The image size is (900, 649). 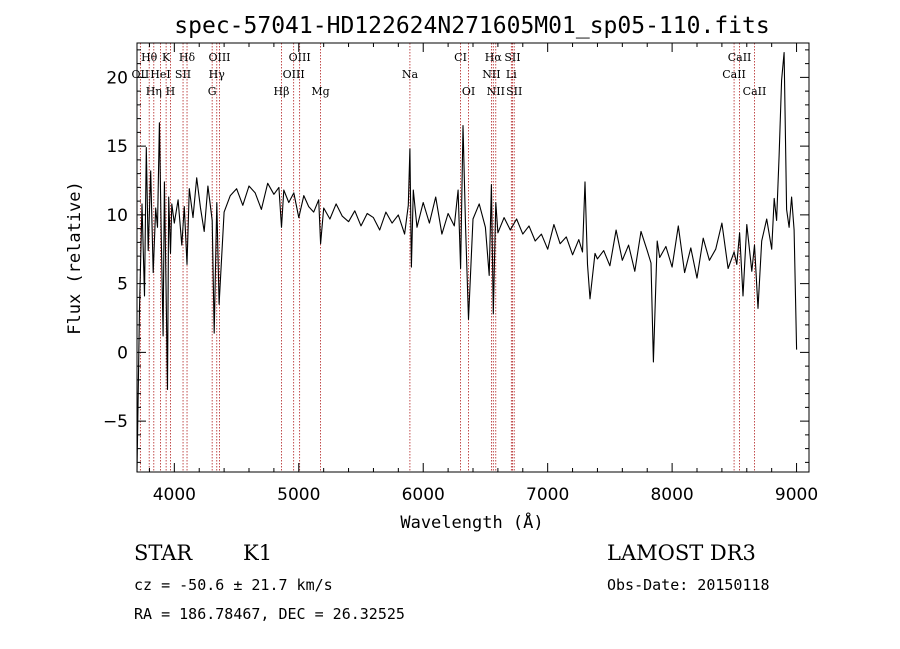 I want to click on x-tick-label: 7000, so click(x=547, y=495).